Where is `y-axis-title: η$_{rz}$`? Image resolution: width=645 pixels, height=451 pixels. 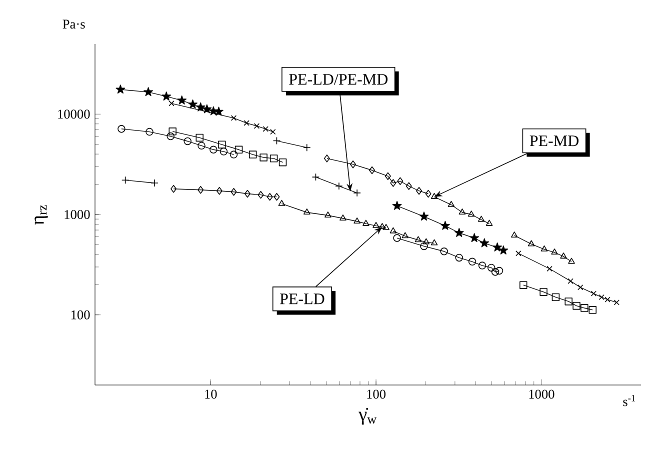
y-axis-title: η$_{rz}$ is located at coordinates (41, 215).